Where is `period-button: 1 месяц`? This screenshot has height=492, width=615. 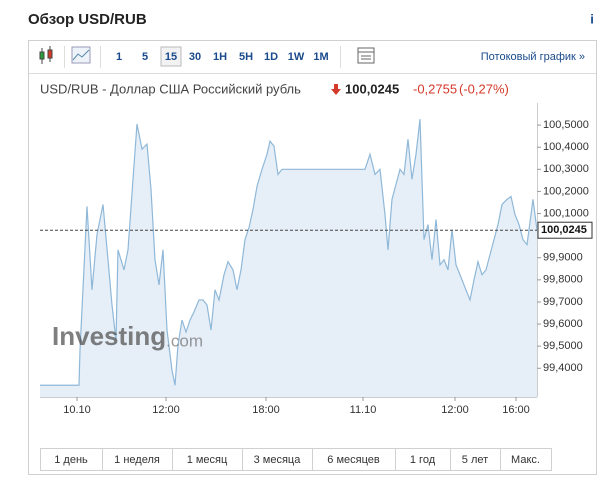 period-button: 1 месяц is located at coordinates (207, 460).